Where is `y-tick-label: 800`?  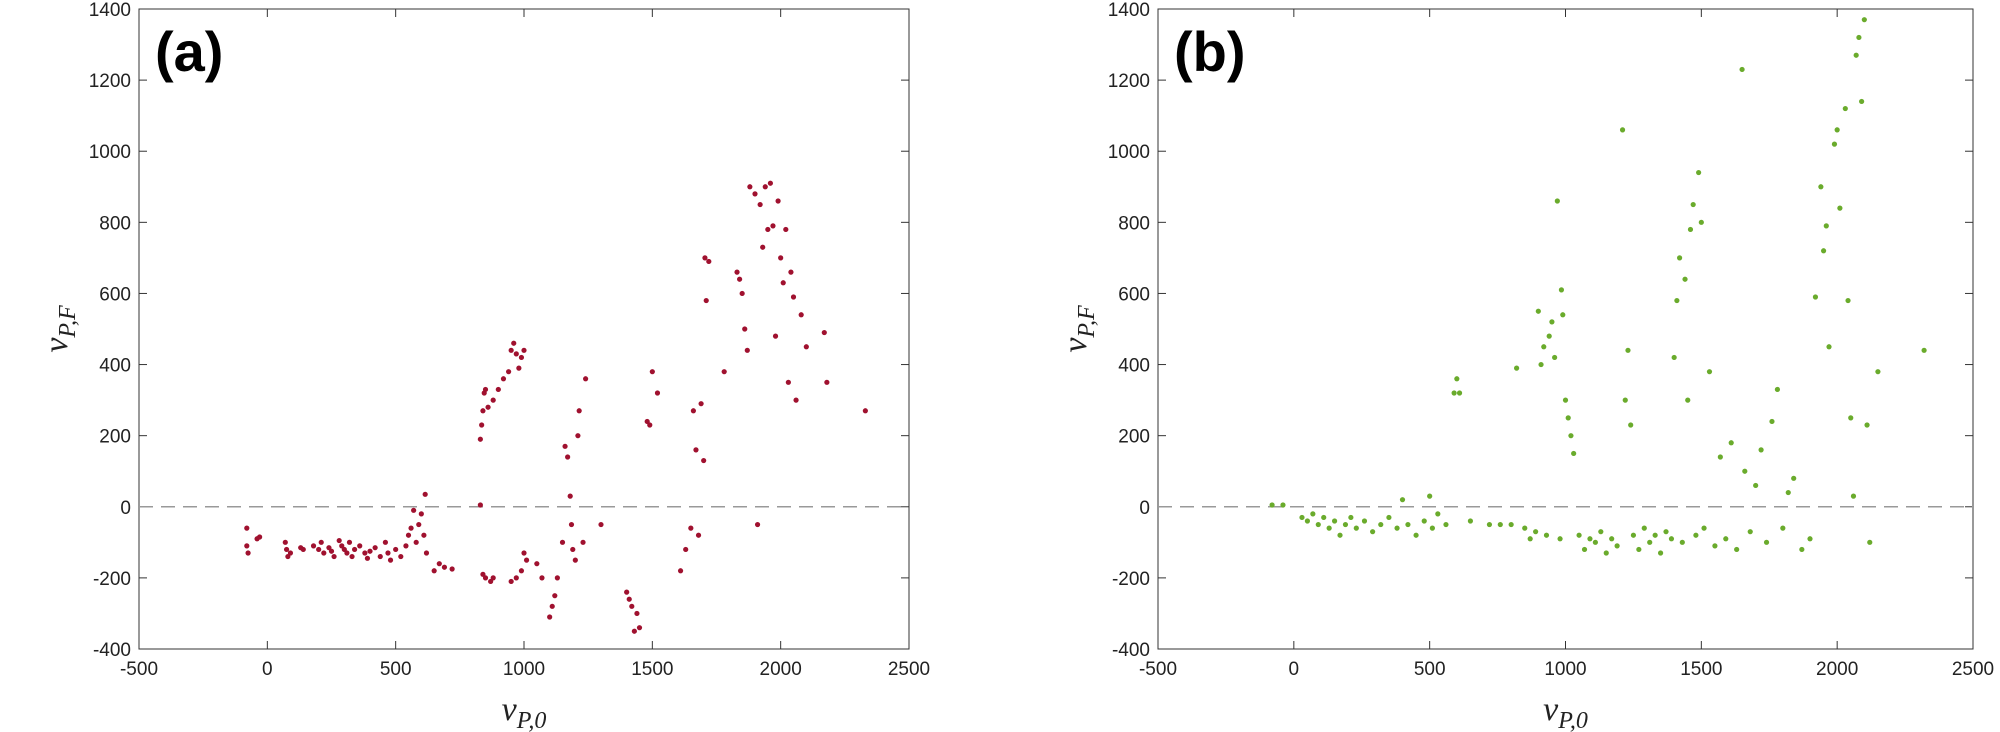 y-tick-label: 800 is located at coordinates (1134, 223).